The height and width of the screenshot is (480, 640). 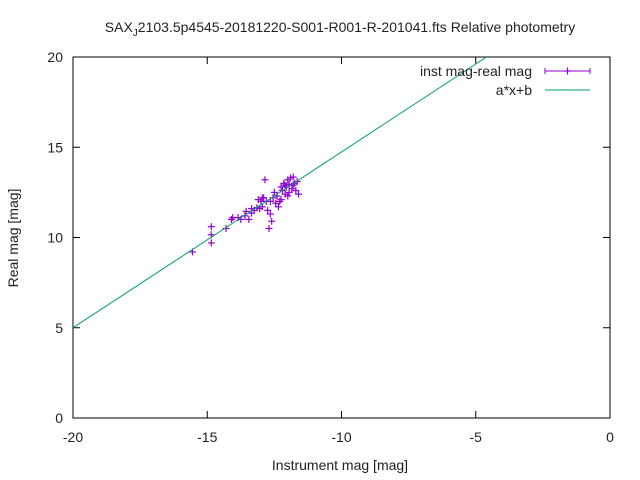 I want to click on x-tick-label: -5, so click(x=476, y=437).